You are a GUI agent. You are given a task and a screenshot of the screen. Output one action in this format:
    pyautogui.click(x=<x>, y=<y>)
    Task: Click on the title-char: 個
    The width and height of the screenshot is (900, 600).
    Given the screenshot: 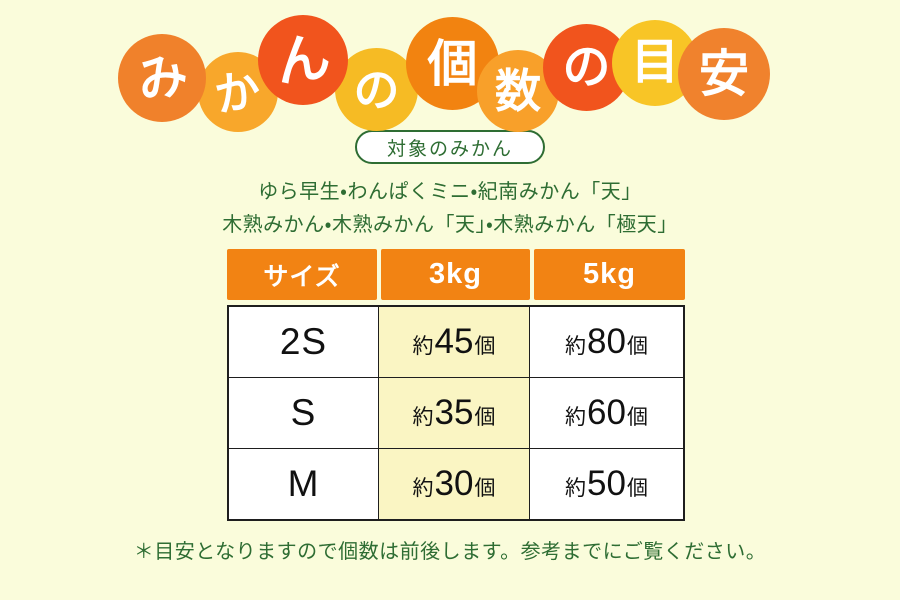 What is the action you would take?
    pyautogui.click(x=452, y=63)
    